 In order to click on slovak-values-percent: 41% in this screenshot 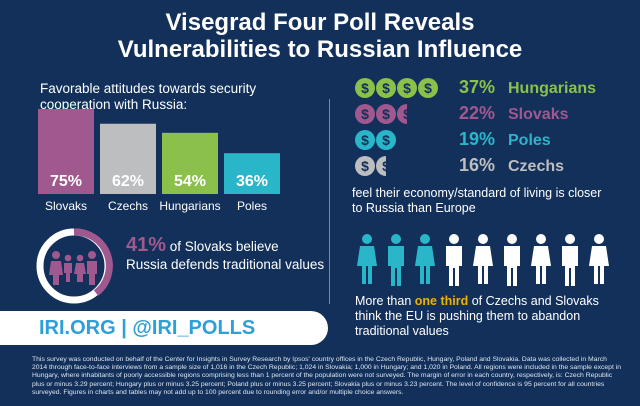, I will do `click(146, 245)`.